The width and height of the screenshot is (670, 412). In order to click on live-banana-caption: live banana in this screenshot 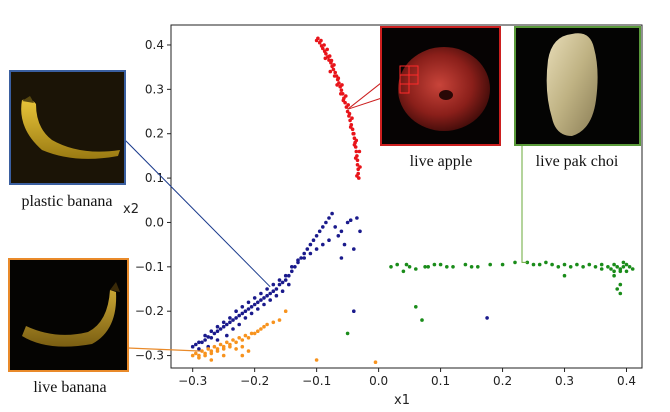, I will do `click(69, 387)`.